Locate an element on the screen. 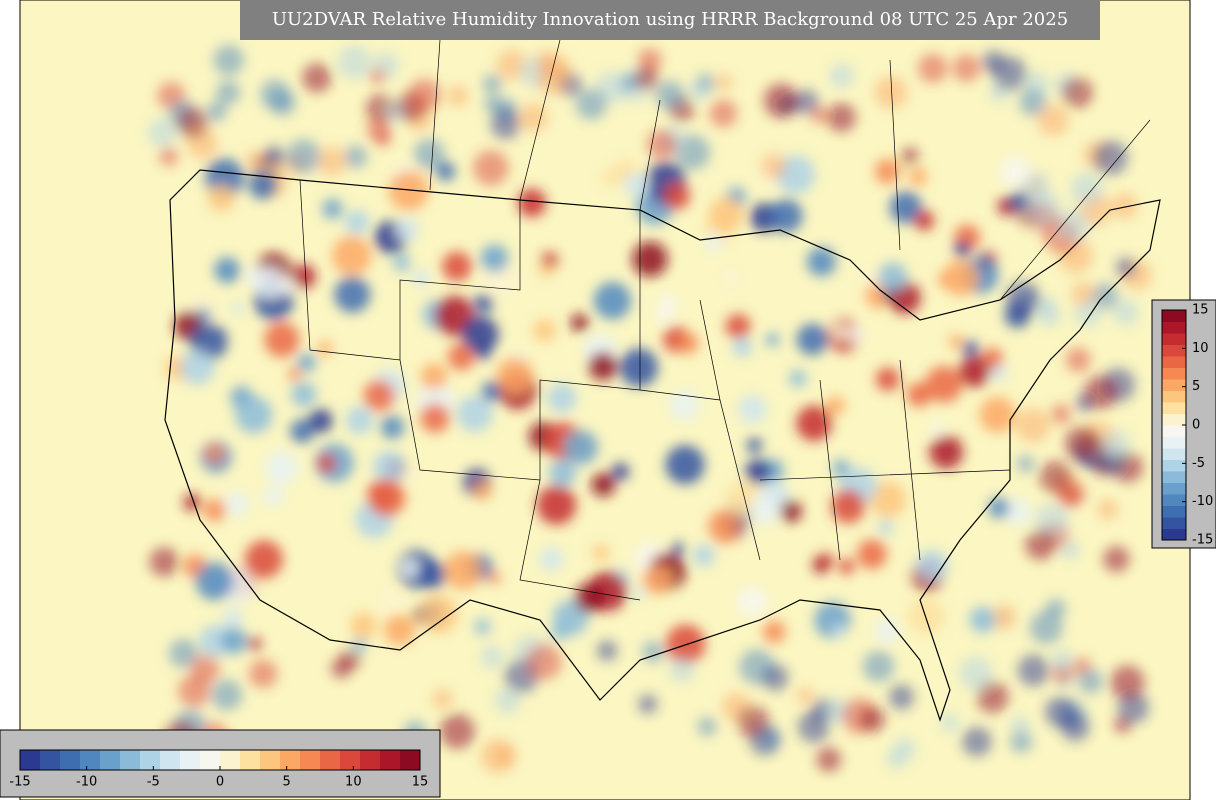  colorbar-tick-label: -15 is located at coordinates (19, 782).